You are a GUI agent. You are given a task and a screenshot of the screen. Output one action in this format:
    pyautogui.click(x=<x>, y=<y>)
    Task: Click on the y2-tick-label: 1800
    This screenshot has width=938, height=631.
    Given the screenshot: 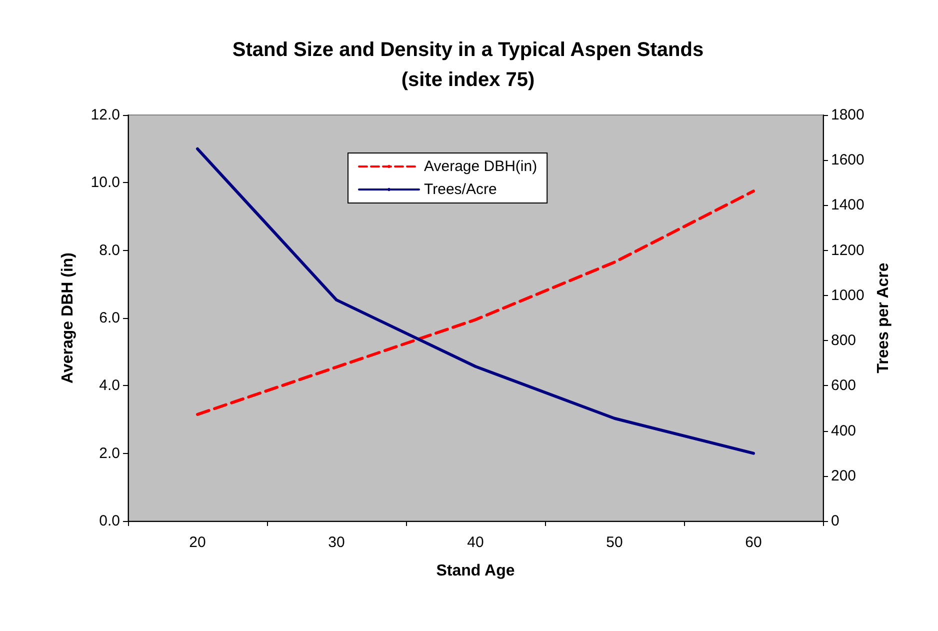 What is the action you would take?
    pyautogui.click(x=847, y=115)
    